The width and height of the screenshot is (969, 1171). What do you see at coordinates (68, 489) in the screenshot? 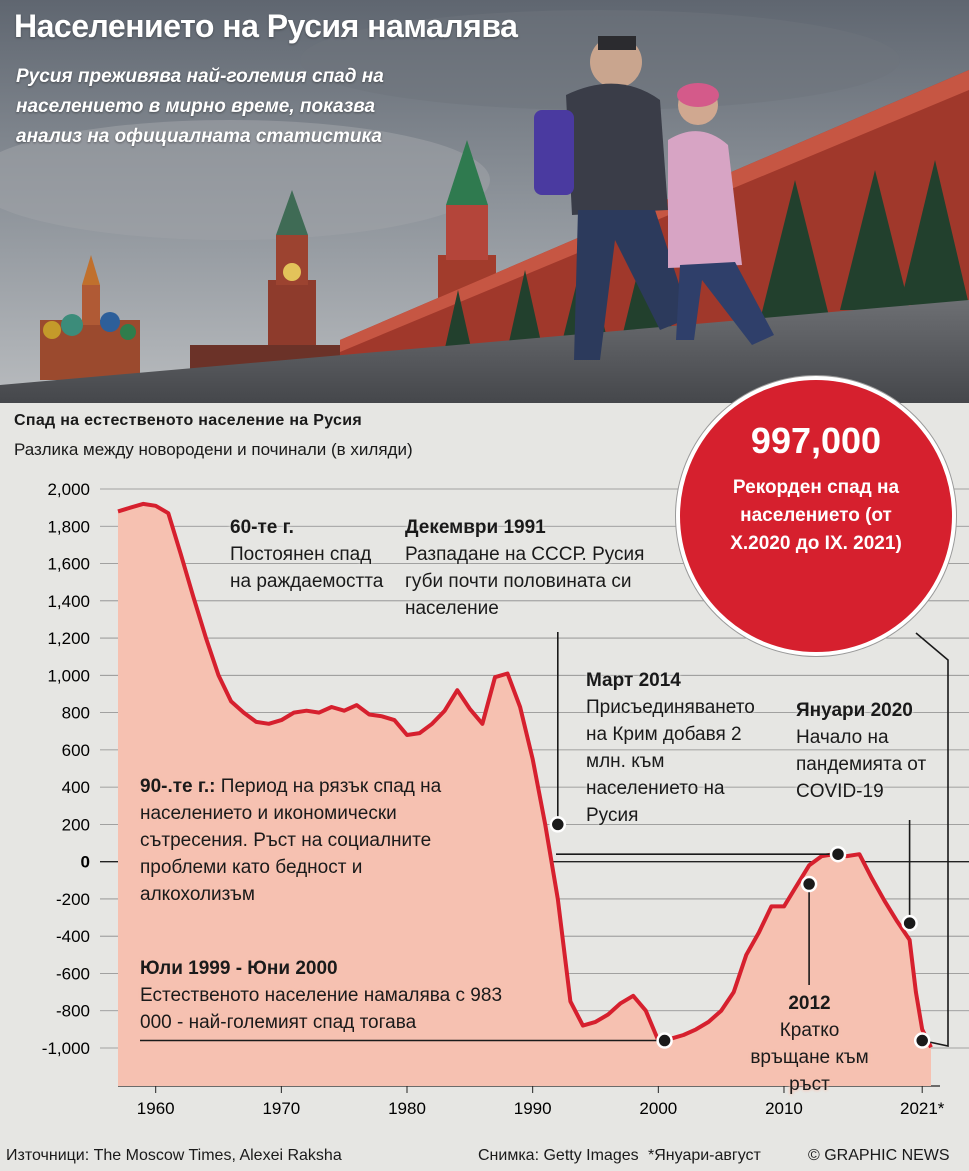
I see `y-tick-label: 2,000` at bounding box center [68, 489].